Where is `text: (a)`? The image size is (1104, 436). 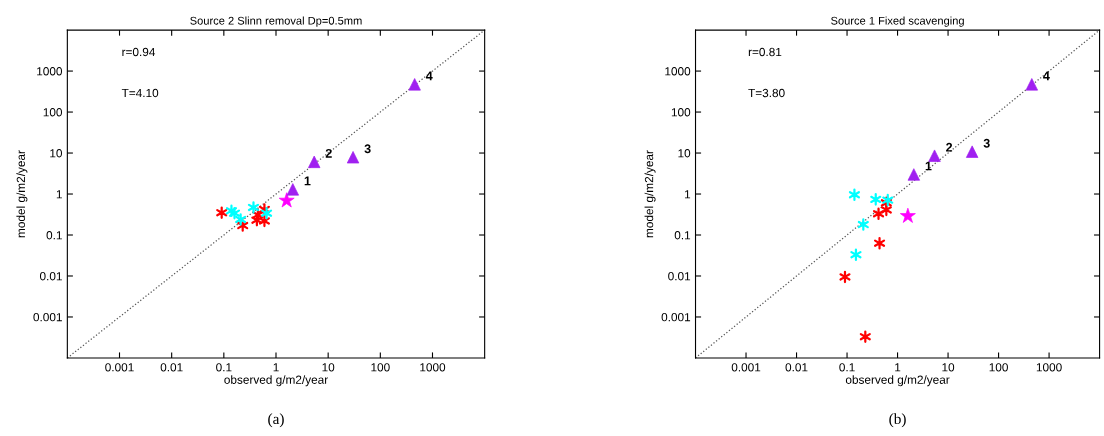 text: (a) is located at coordinates (276, 420).